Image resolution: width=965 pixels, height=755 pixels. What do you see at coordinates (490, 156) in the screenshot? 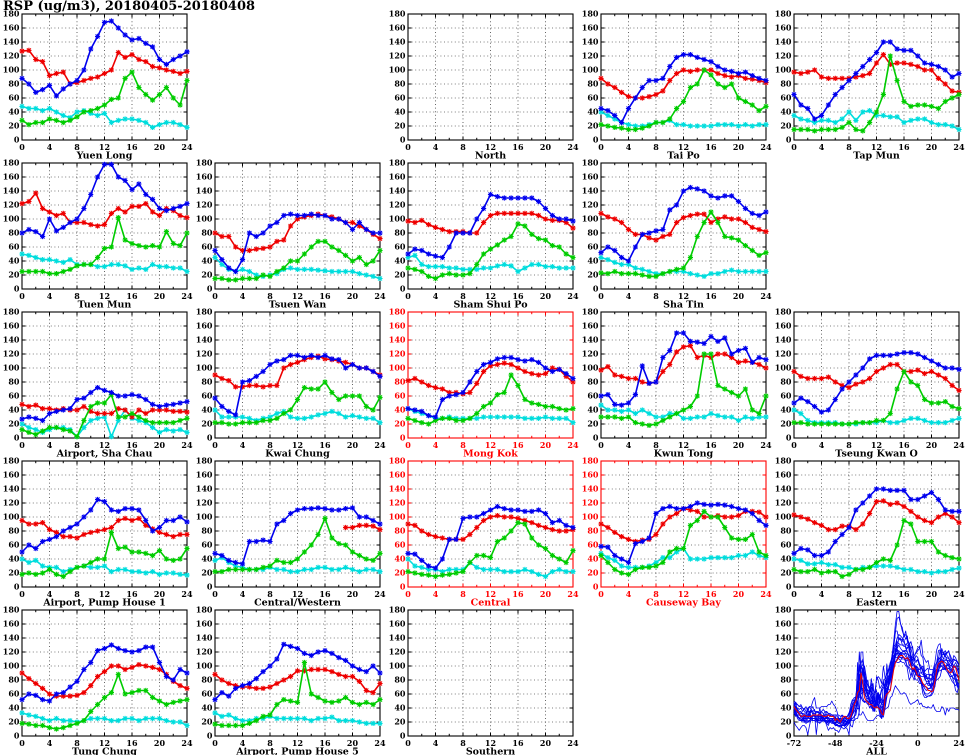
I see `station-label: North` at bounding box center [490, 156].